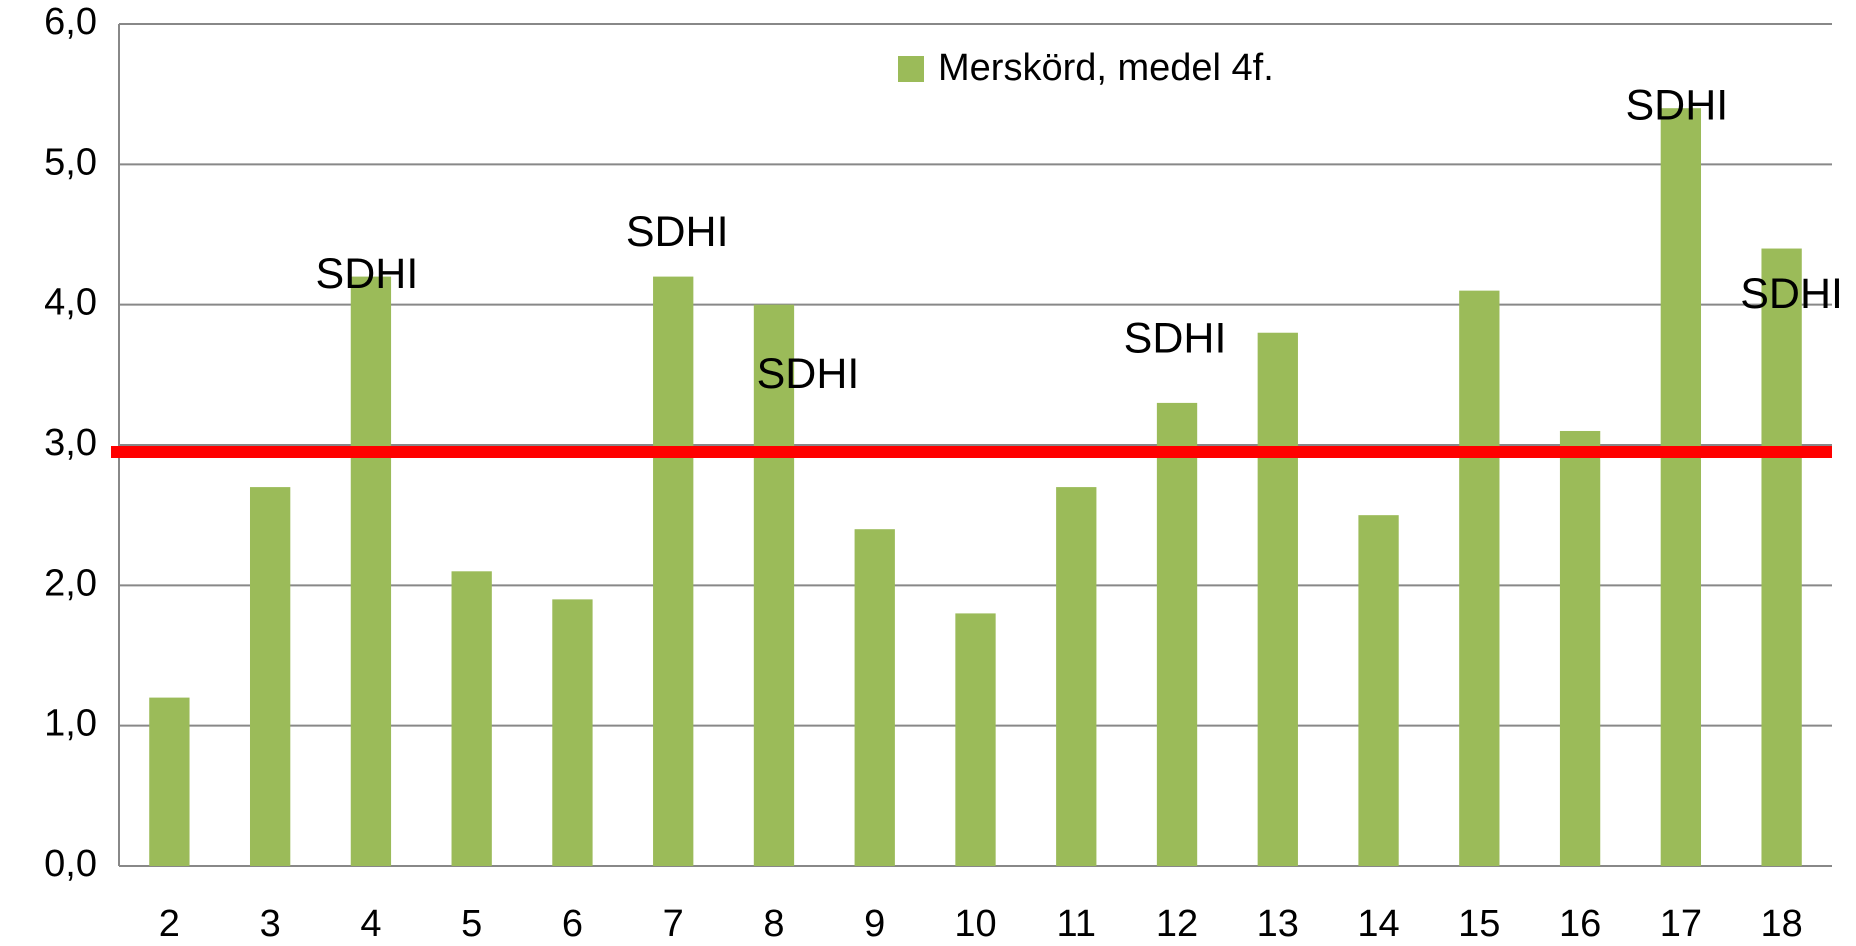 This screenshot has height=946, width=1856. Describe the element at coordinates (975, 924) in the screenshot. I see `x-tick-label: 10` at that location.